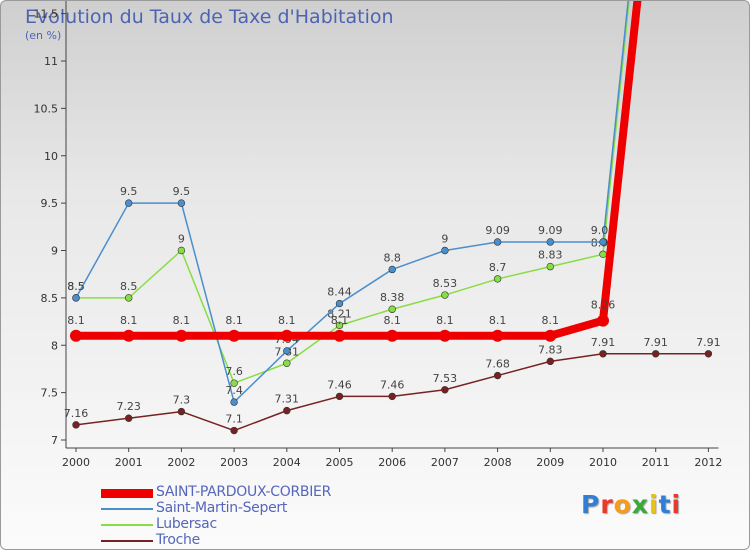  I want to click on y-tick-label: 7.5, so click(50, 393).